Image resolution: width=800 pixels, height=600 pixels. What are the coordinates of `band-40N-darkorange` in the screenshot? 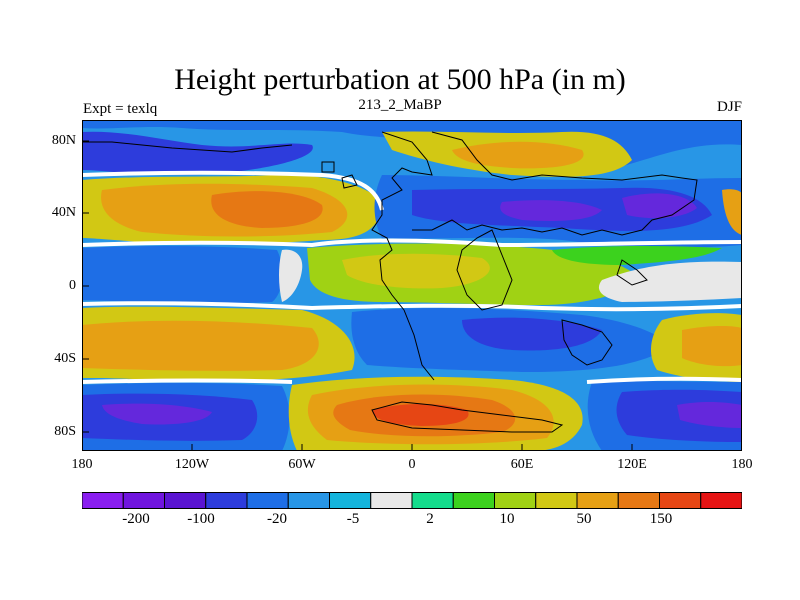 It's located at (267, 209).